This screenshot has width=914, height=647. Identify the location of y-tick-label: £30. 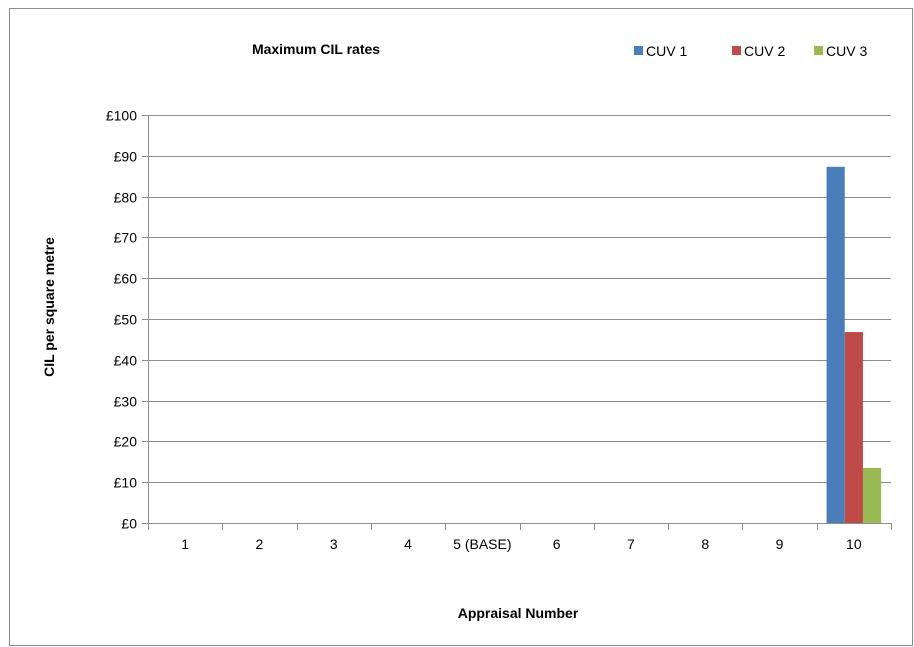
(126, 402).